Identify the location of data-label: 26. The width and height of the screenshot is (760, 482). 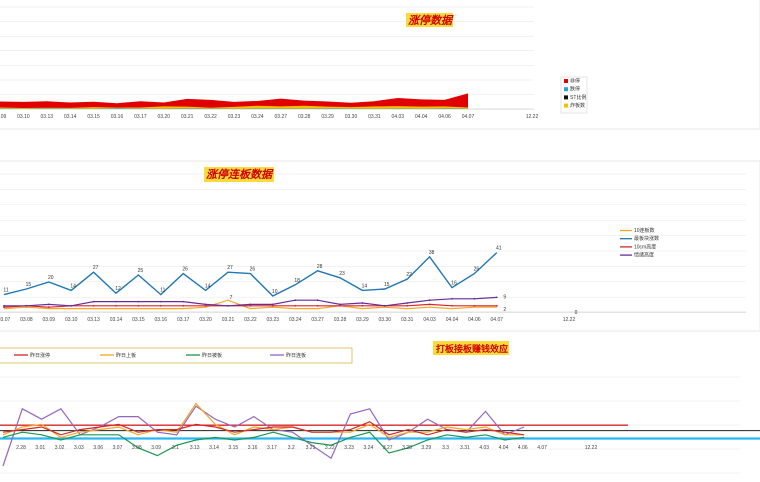
(185, 270).